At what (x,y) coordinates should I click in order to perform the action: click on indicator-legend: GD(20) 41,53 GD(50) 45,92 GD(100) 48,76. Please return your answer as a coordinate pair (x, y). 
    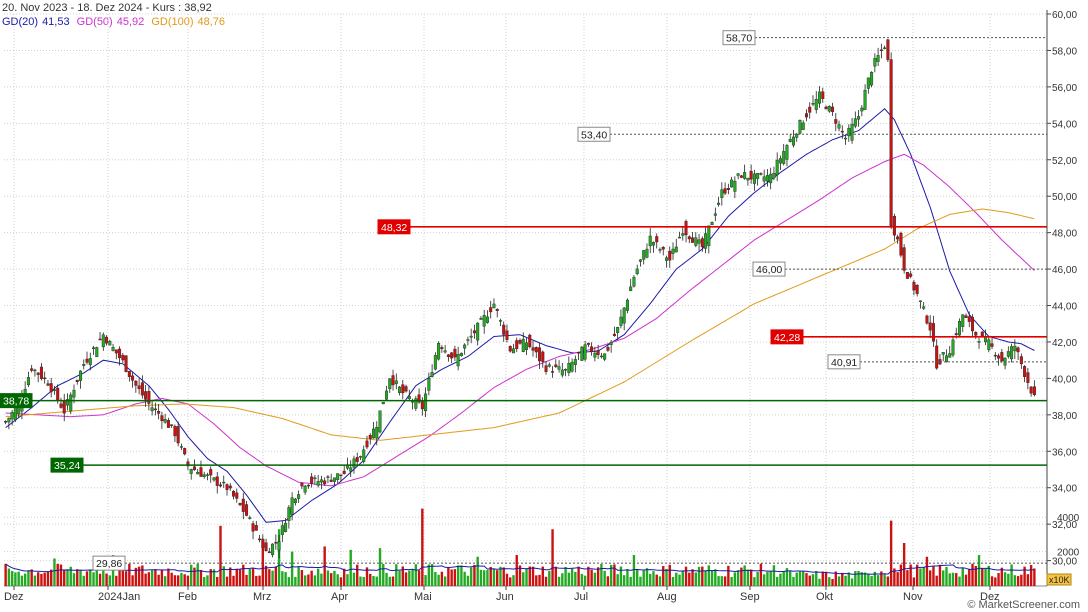
    Looking at the image, I should click on (115, 22).